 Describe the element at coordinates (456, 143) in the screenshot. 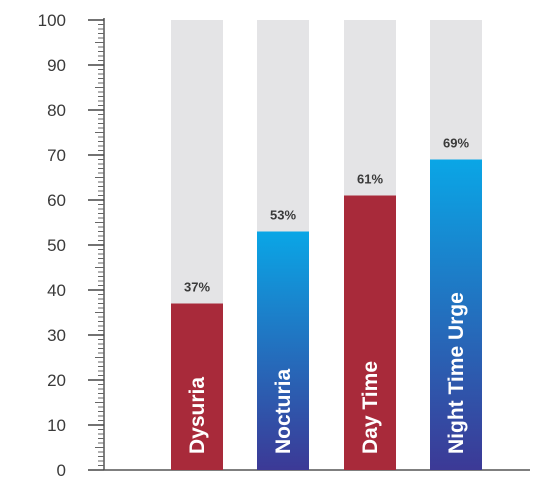

I see `data-label: 69%` at that location.